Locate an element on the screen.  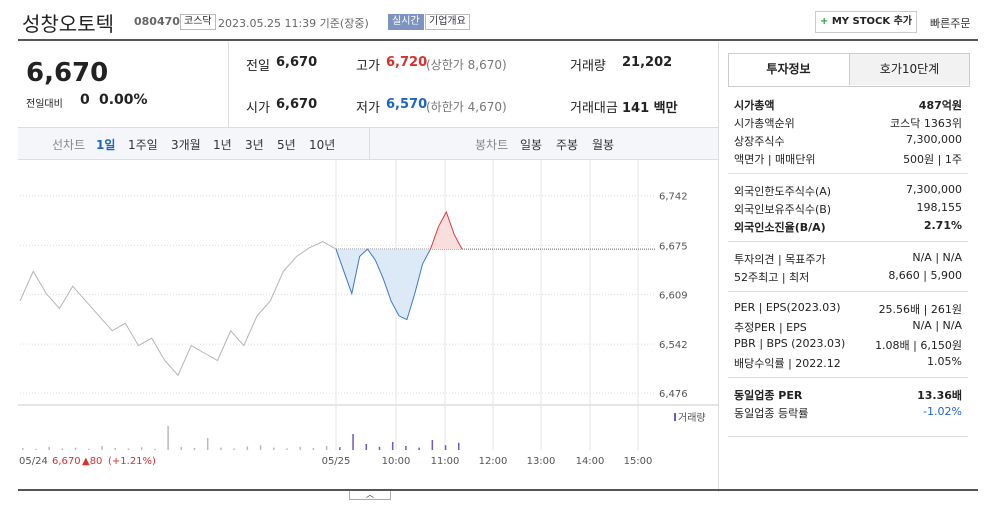
info-label: 액면가 | 매매단위 is located at coordinates (775, 159).